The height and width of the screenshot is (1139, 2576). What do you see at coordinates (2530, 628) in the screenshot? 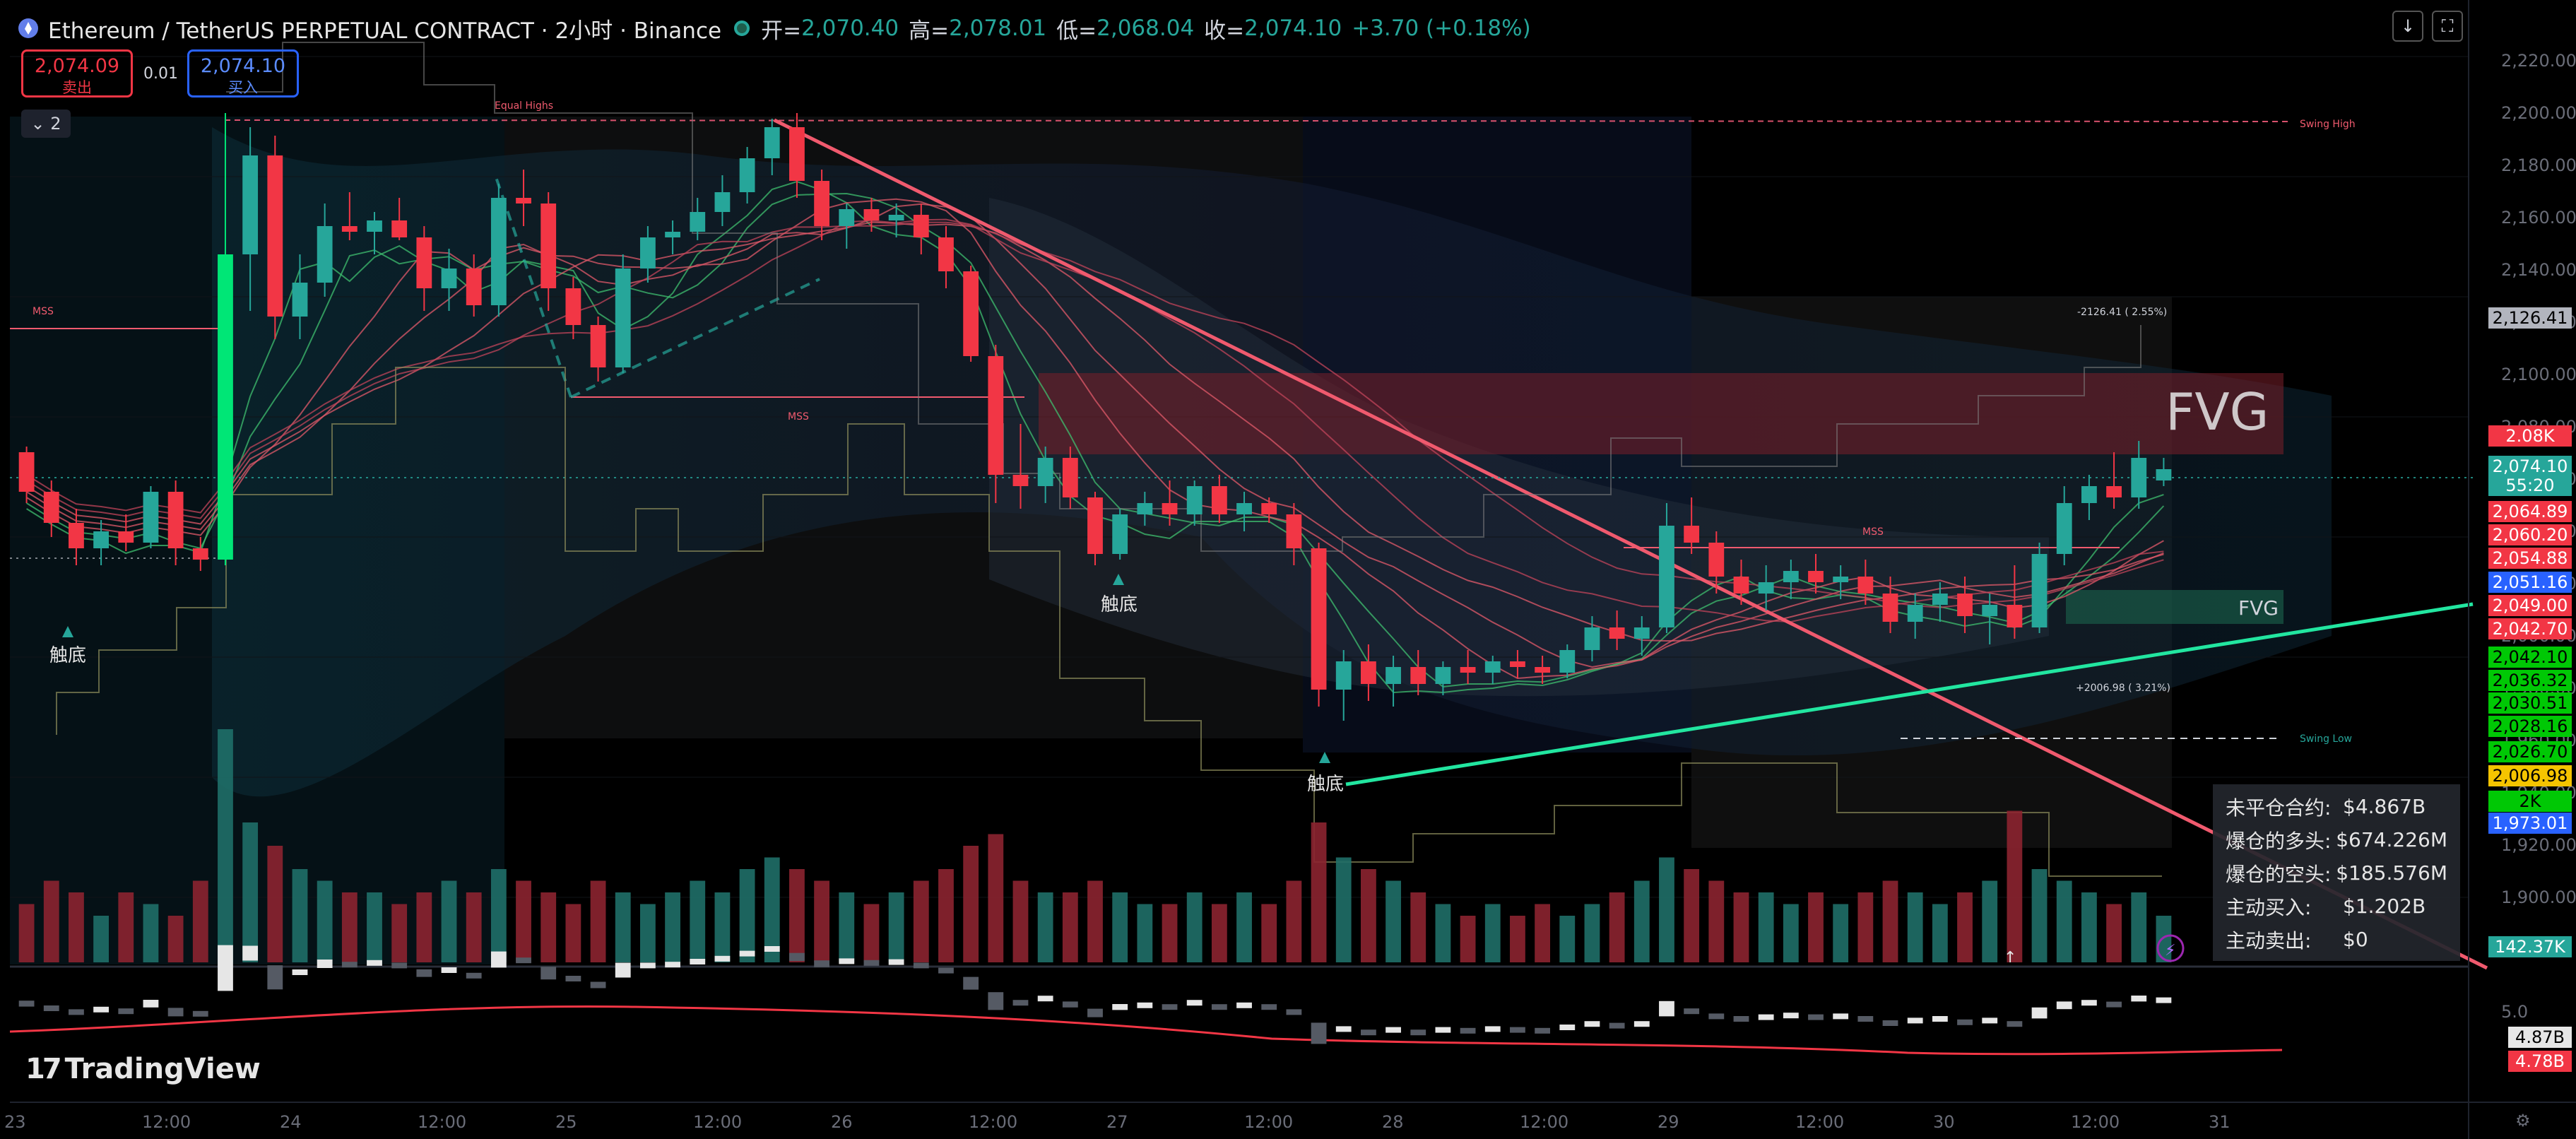
I see `price-tag: 2,042.70` at bounding box center [2530, 628].